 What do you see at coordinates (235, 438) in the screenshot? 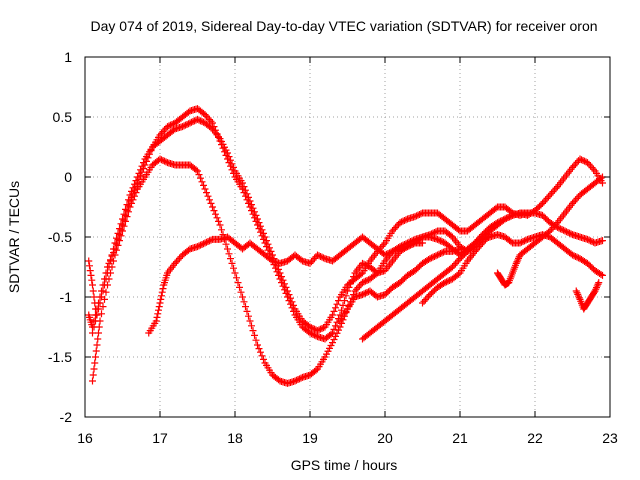
I see `x-tick-label: 18` at bounding box center [235, 438].